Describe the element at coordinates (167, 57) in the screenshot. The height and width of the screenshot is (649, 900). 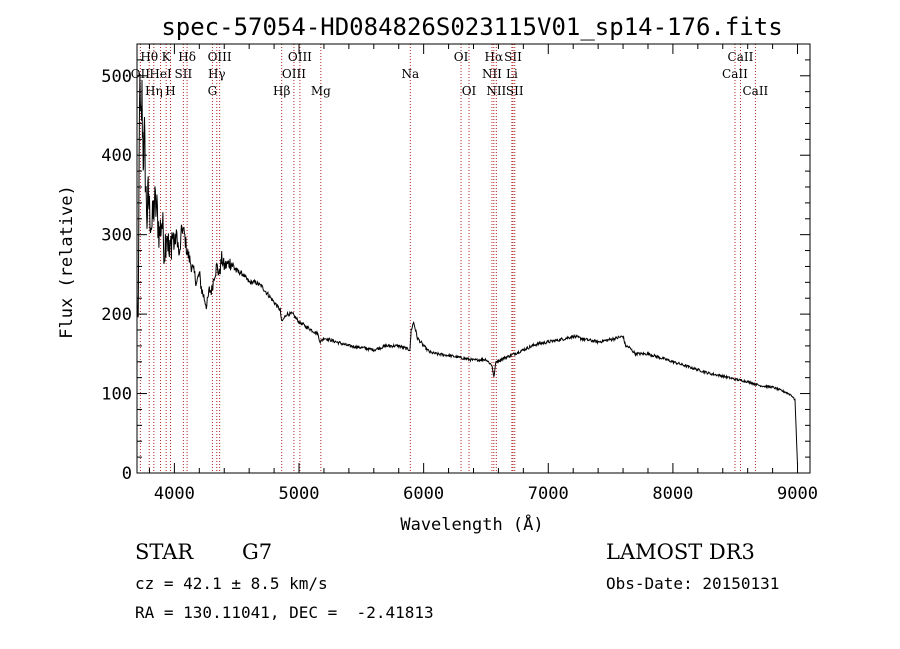
I see `line-marker-label: K` at that location.